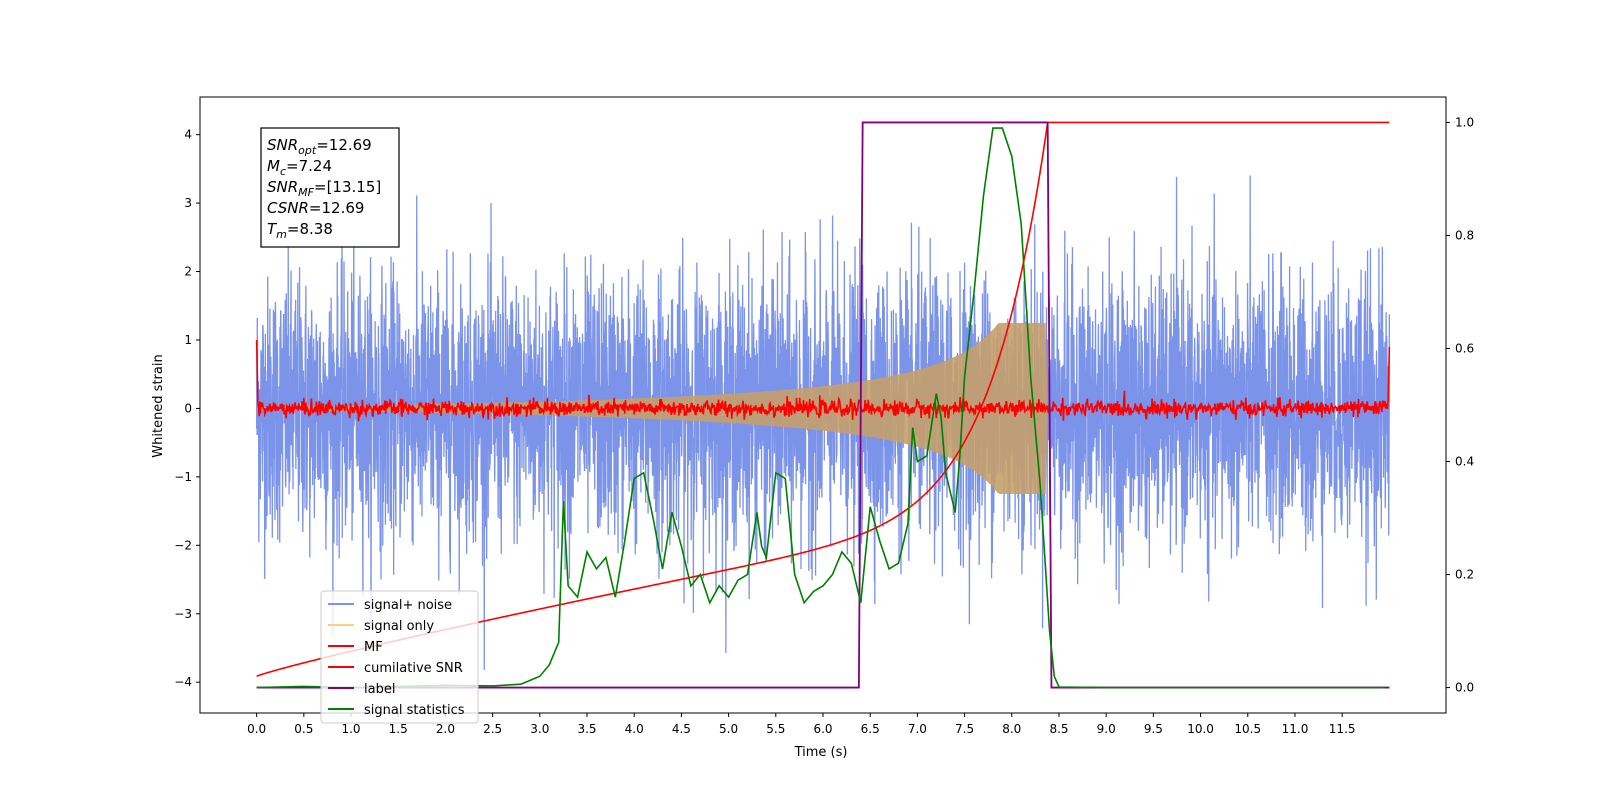 The image size is (1600, 800). I want to click on legend-frame, so click(399, 657).